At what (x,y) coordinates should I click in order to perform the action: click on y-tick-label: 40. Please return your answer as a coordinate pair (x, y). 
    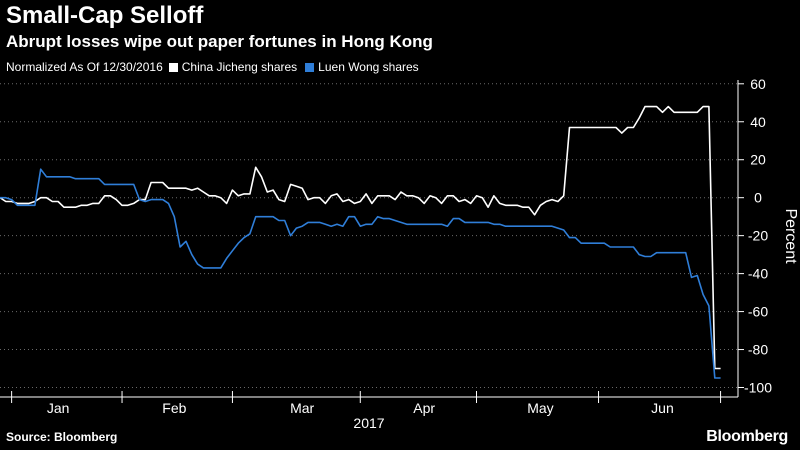
    Looking at the image, I should click on (758, 122).